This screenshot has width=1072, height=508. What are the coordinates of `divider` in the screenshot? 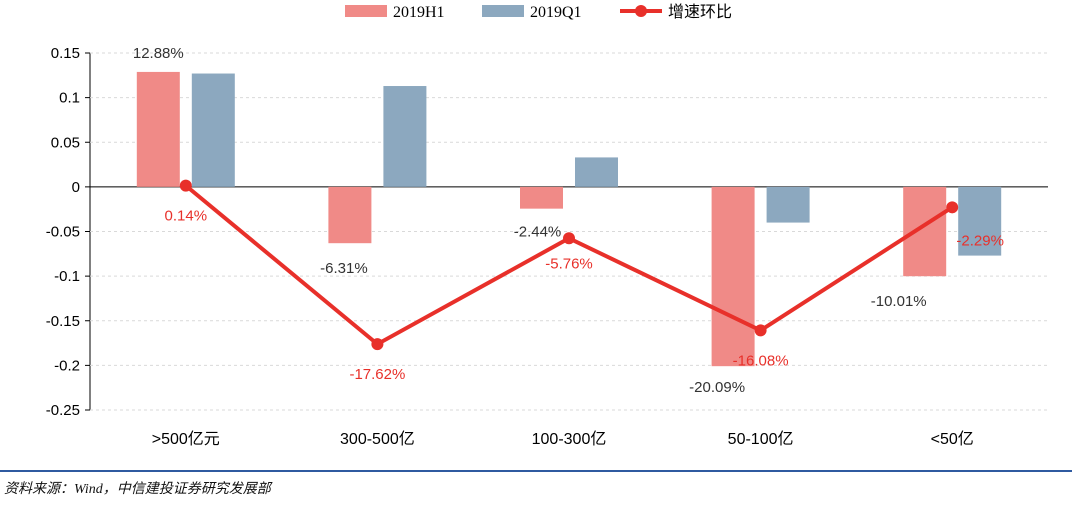 It's located at (536, 471).